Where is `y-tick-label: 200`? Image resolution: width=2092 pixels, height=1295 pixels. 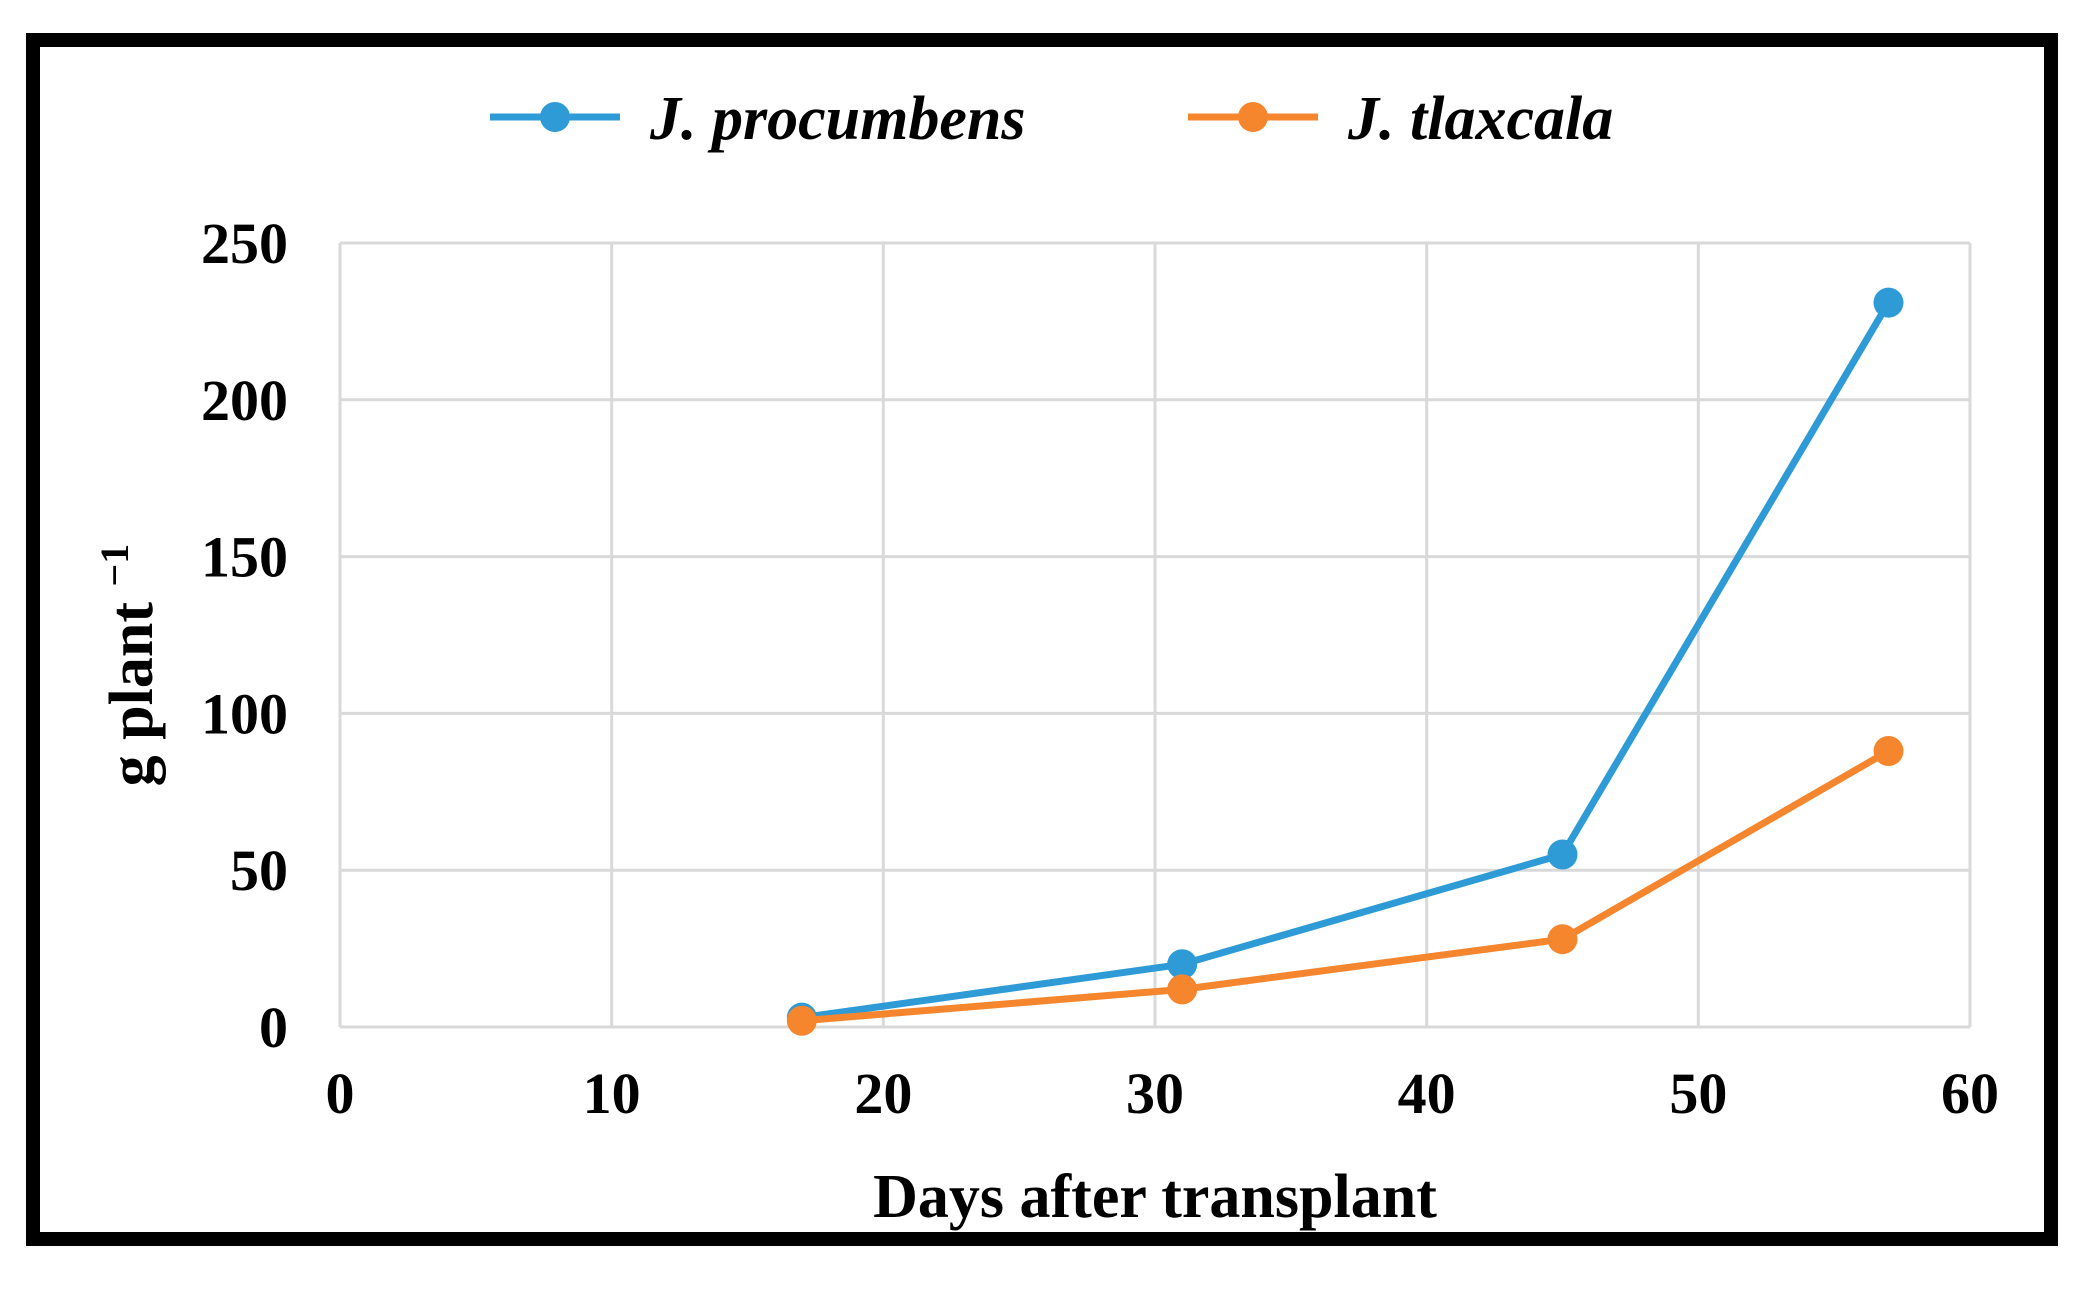 y-tick-label: 200 is located at coordinates (244, 400).